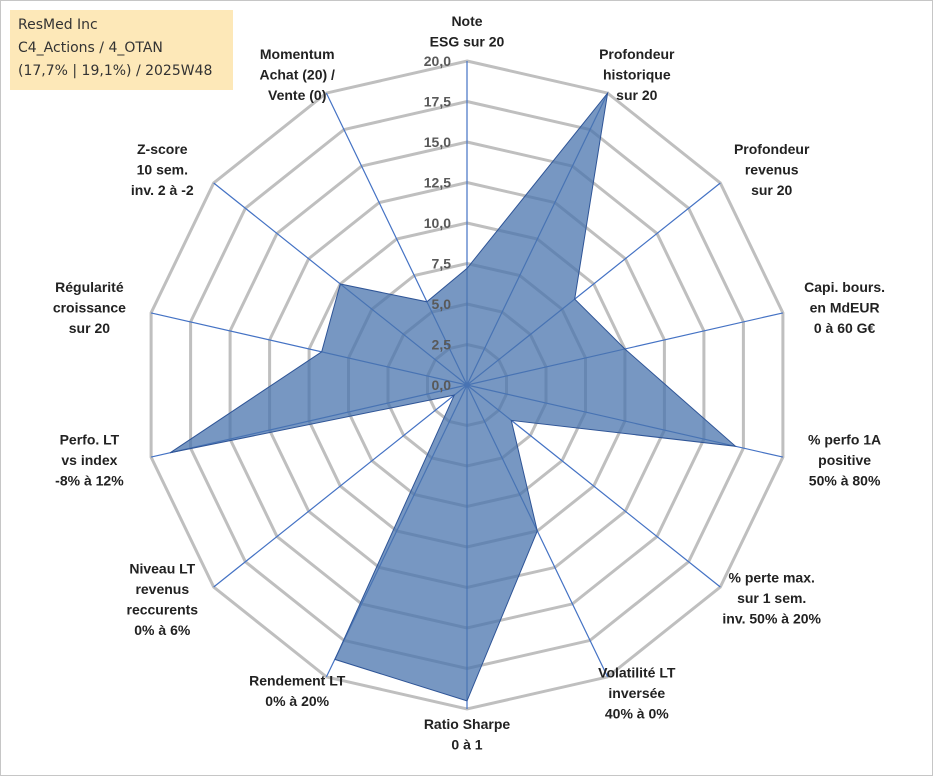  Describe the element at coordinates (467, 724) in the screenshot. I see `axis-label-line: Ratio Sharpe` at that location.